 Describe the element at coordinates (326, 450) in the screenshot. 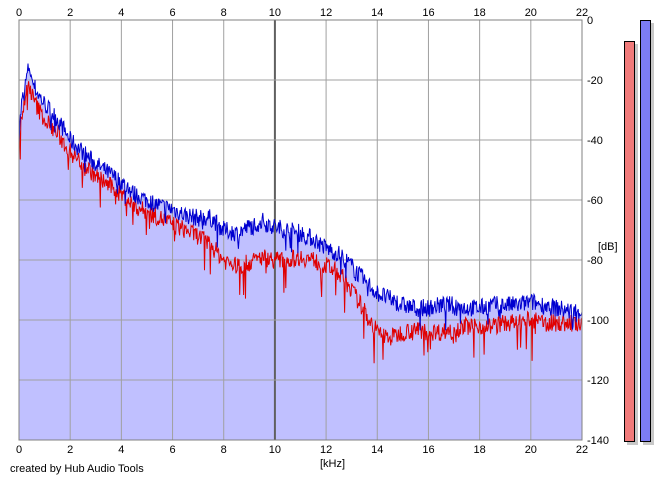

I see `x-tick-label-bottom: 12` at that location.